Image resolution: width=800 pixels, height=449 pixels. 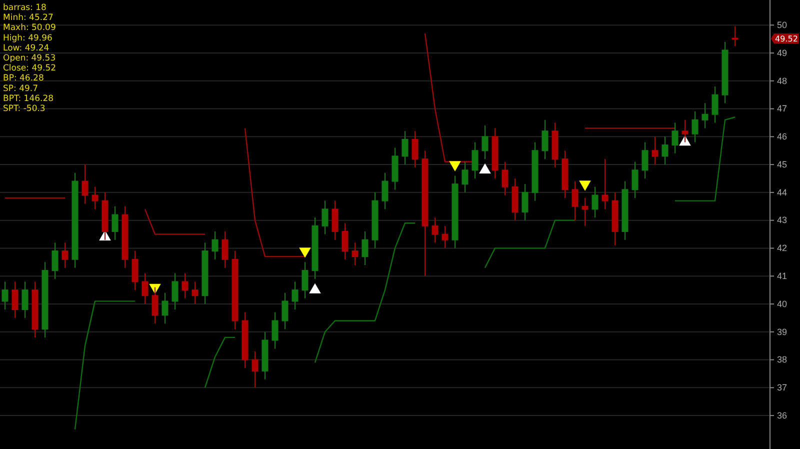 I want to click on y-tick-label: 48, so click(x=782, y=81).